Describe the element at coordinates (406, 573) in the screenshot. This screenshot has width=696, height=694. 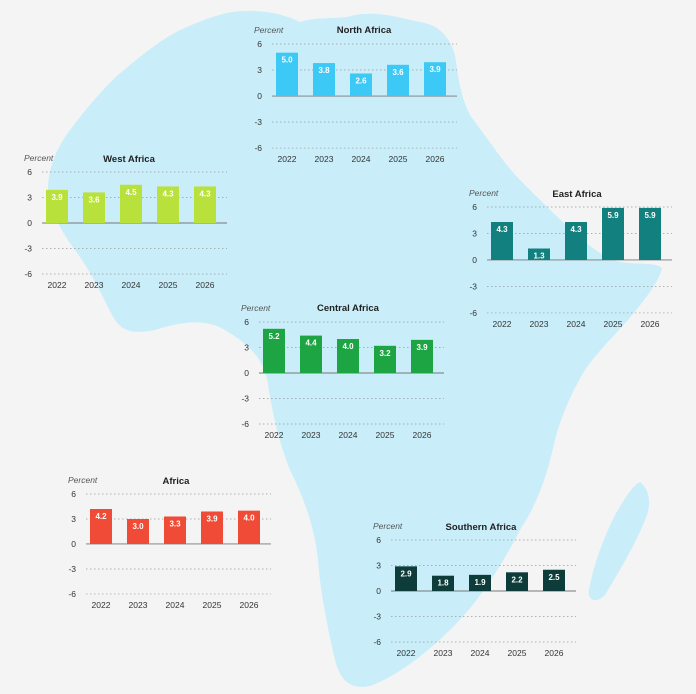
I see `bar-value-label: 2.9` at that location.